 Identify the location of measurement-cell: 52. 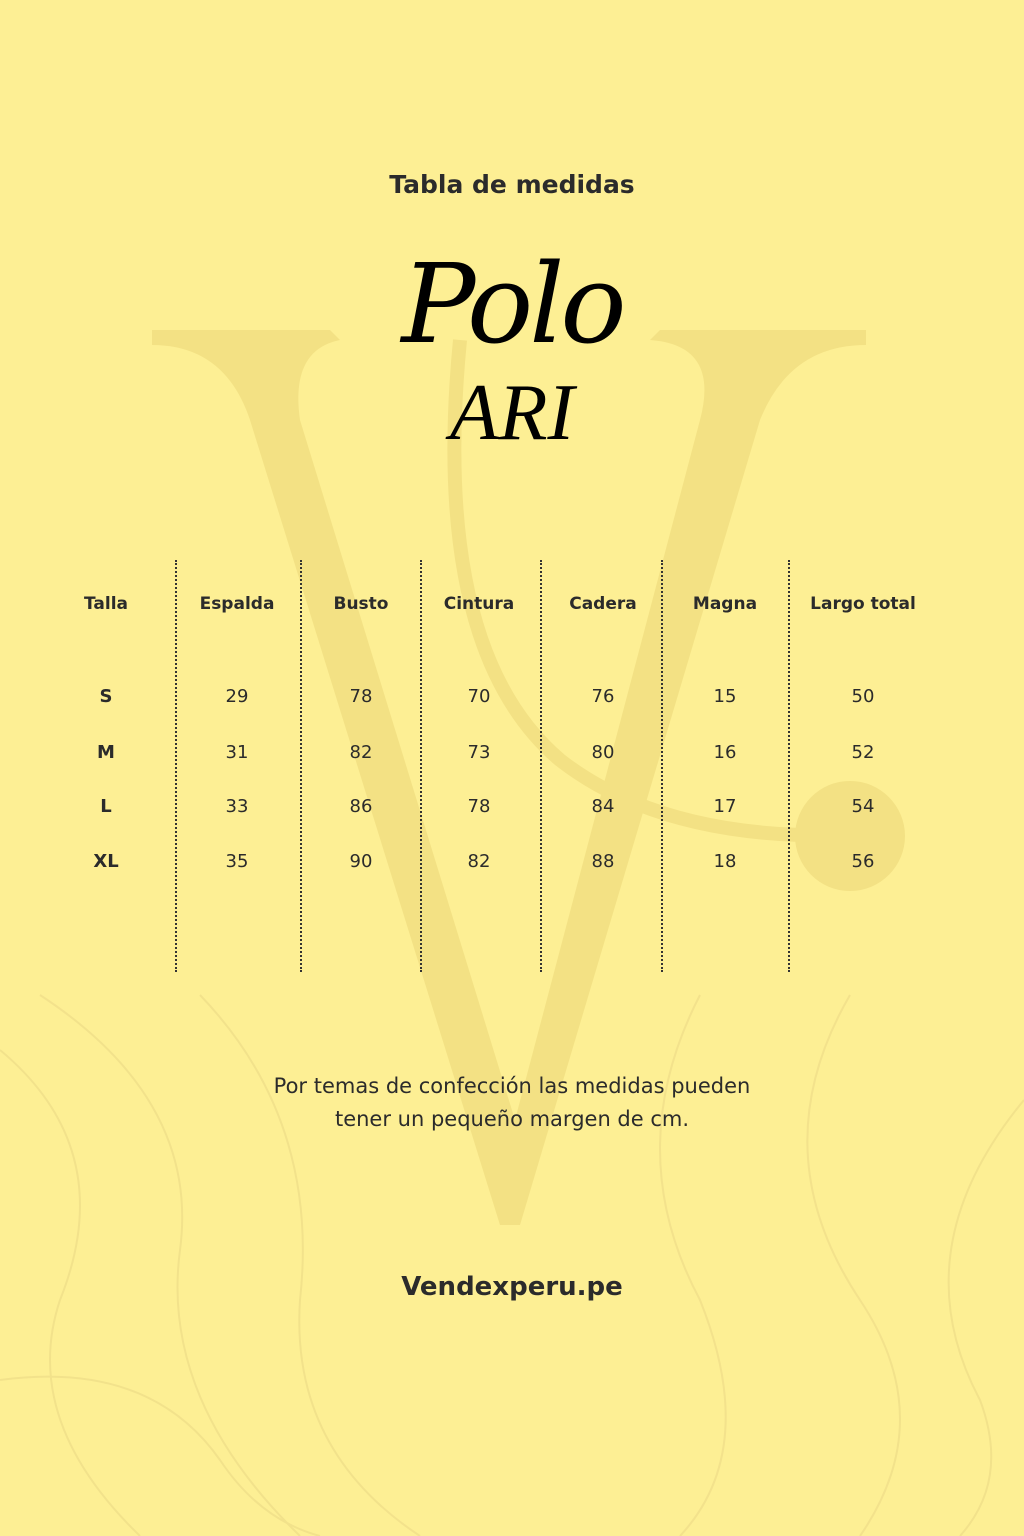
(863, 752).